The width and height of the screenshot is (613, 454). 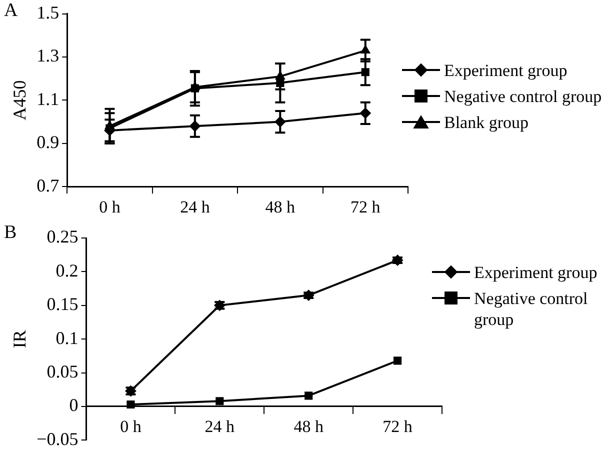 I want to click on legend-label: Blank group, so click(x=486, y=122).